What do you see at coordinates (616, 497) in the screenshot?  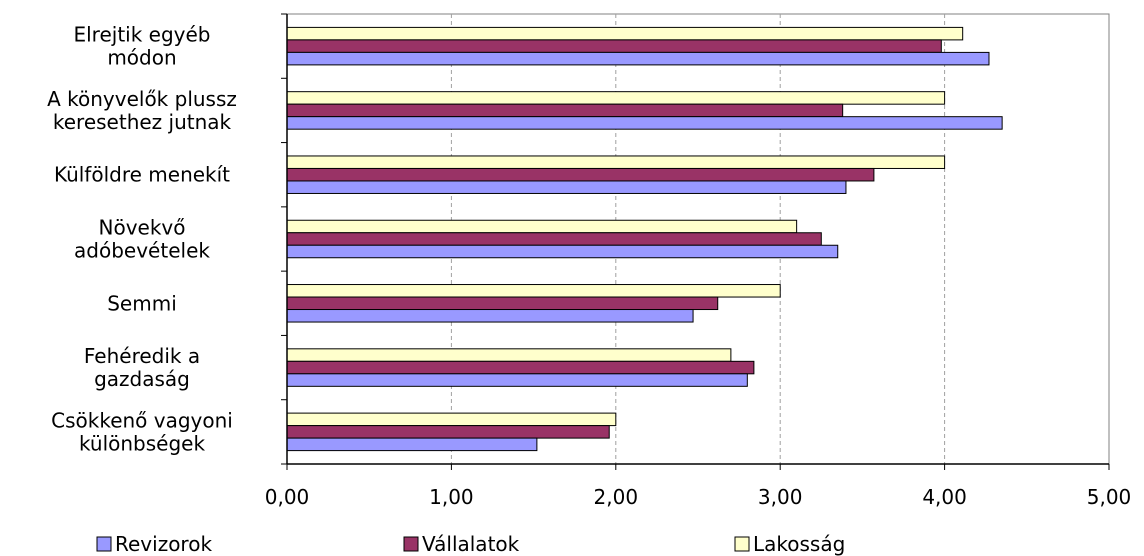 I see `x-tick-label: 2,00` at bounding box center [616, 497].